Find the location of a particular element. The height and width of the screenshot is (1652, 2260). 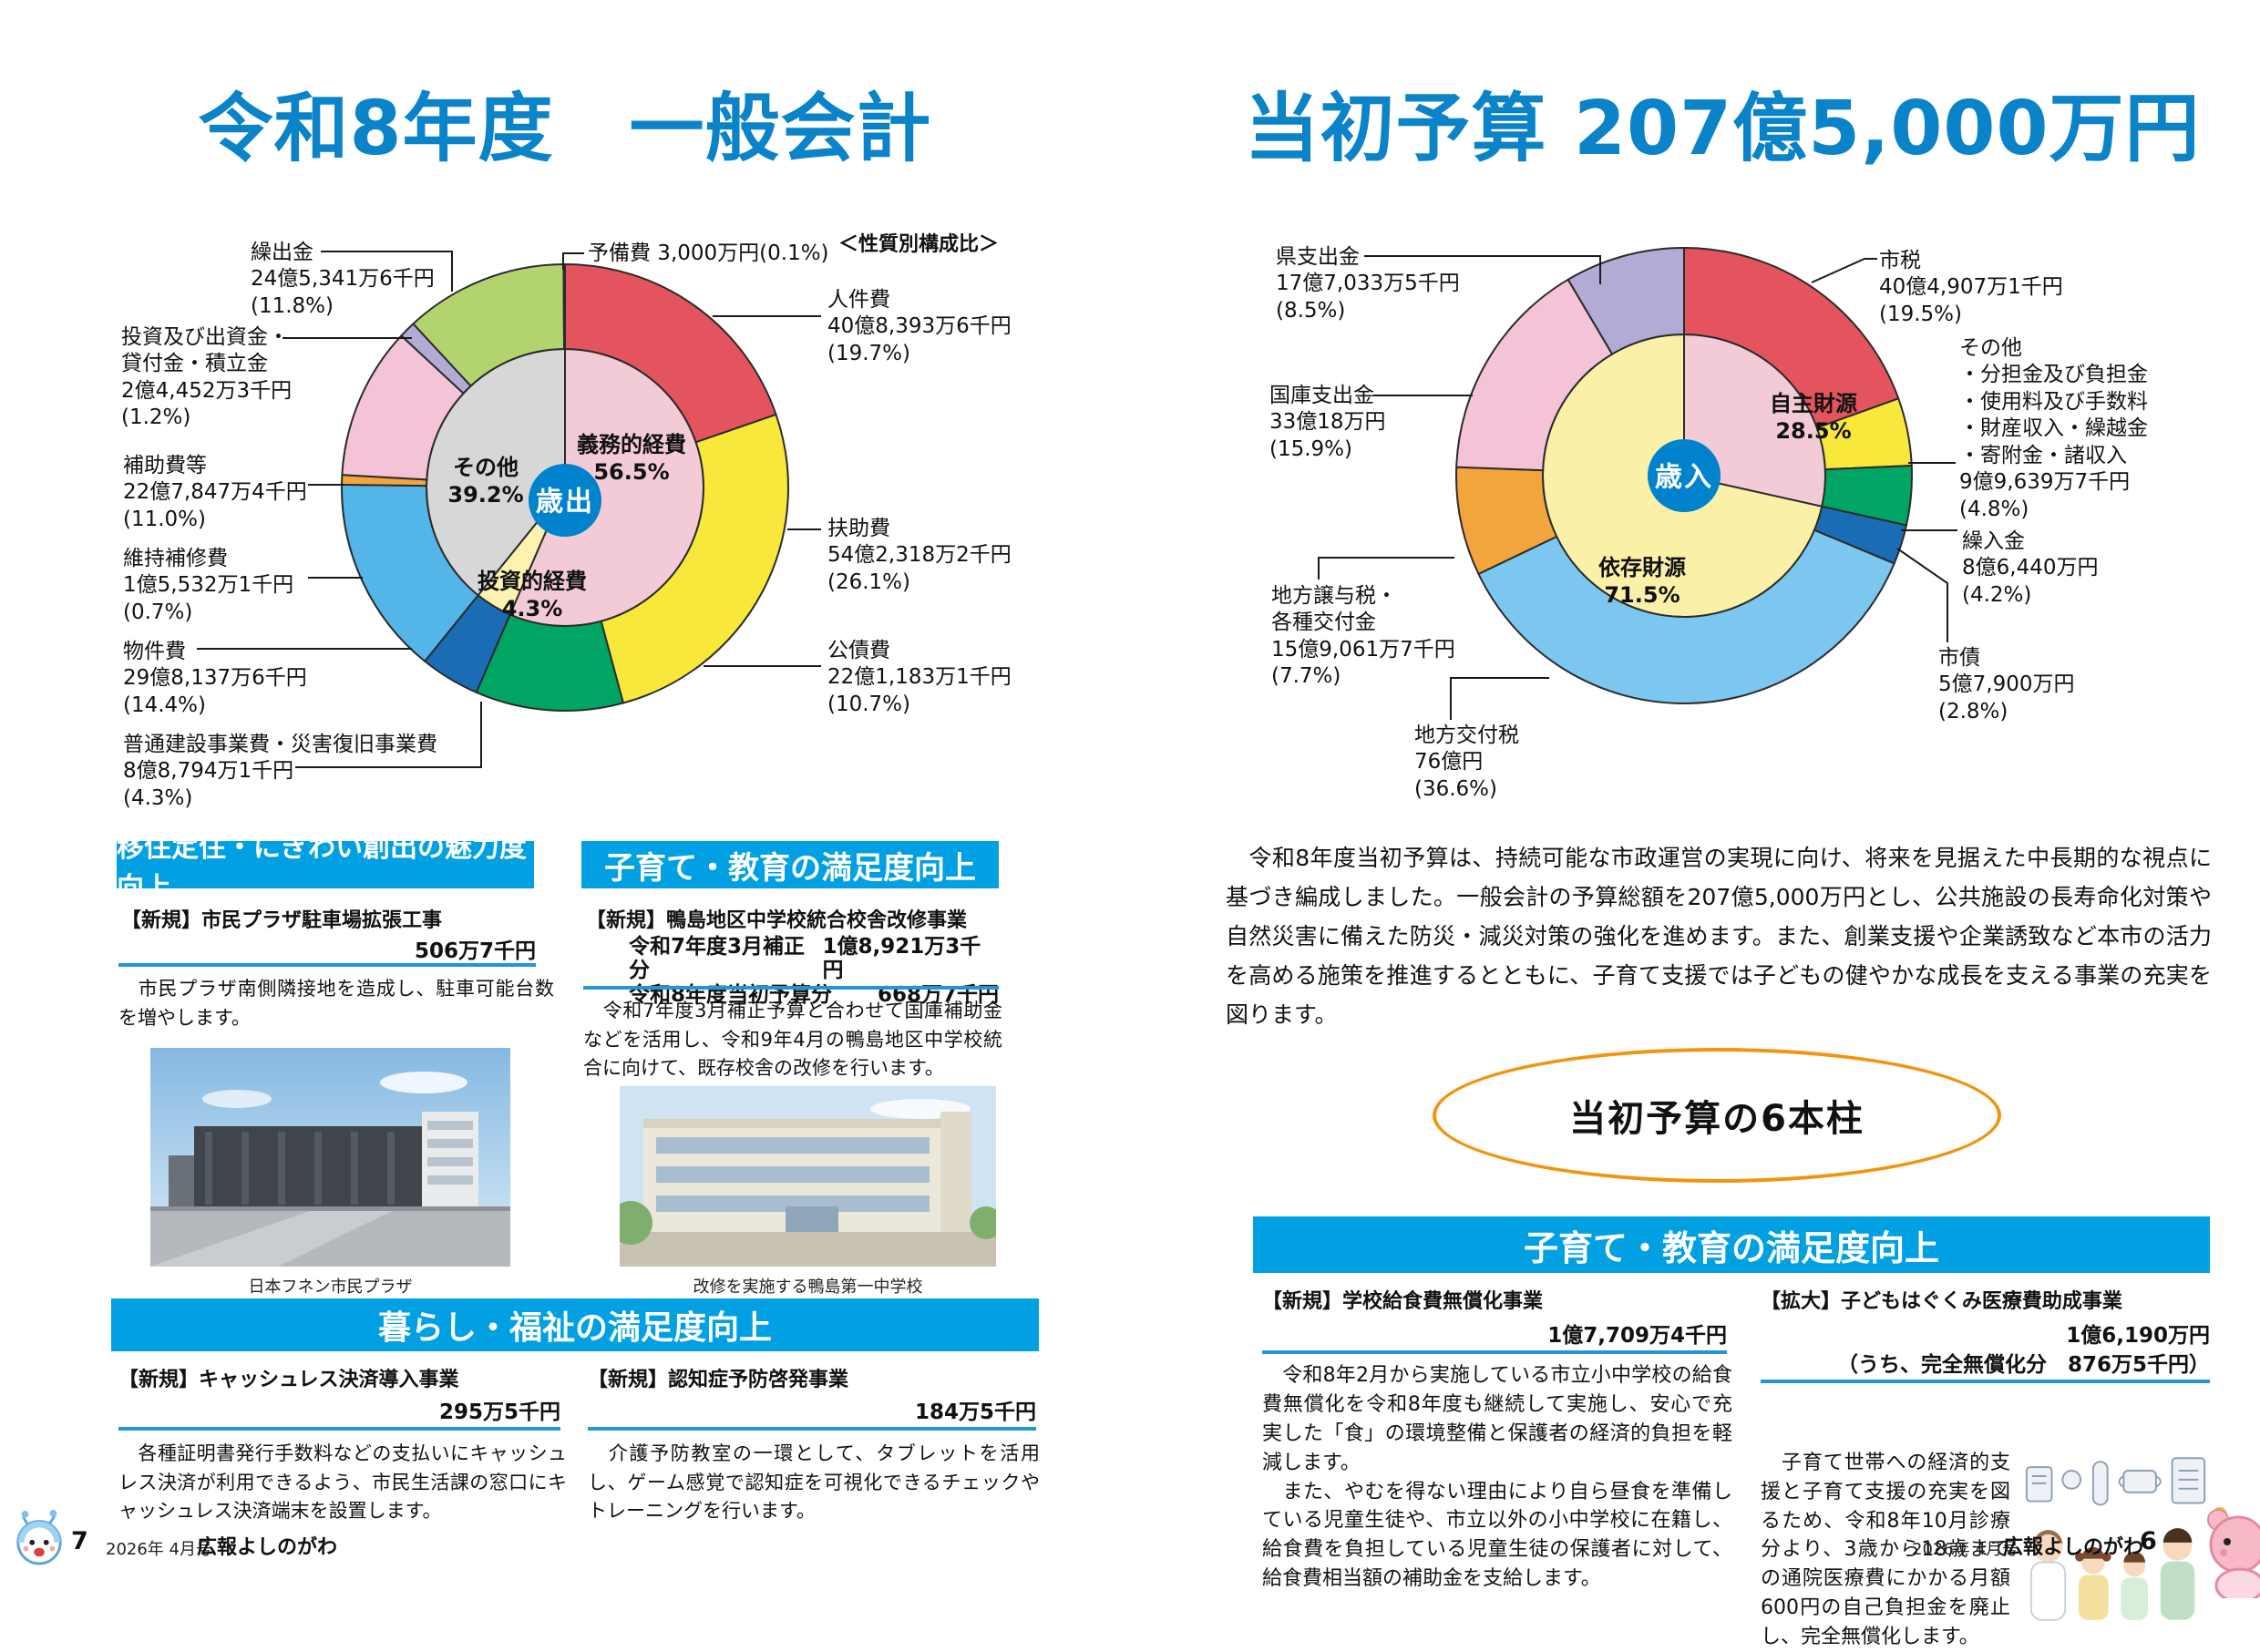

pie-callout: 人件費 40億8,393万6千円 (19.7%) is located at coordinates (919, 326).